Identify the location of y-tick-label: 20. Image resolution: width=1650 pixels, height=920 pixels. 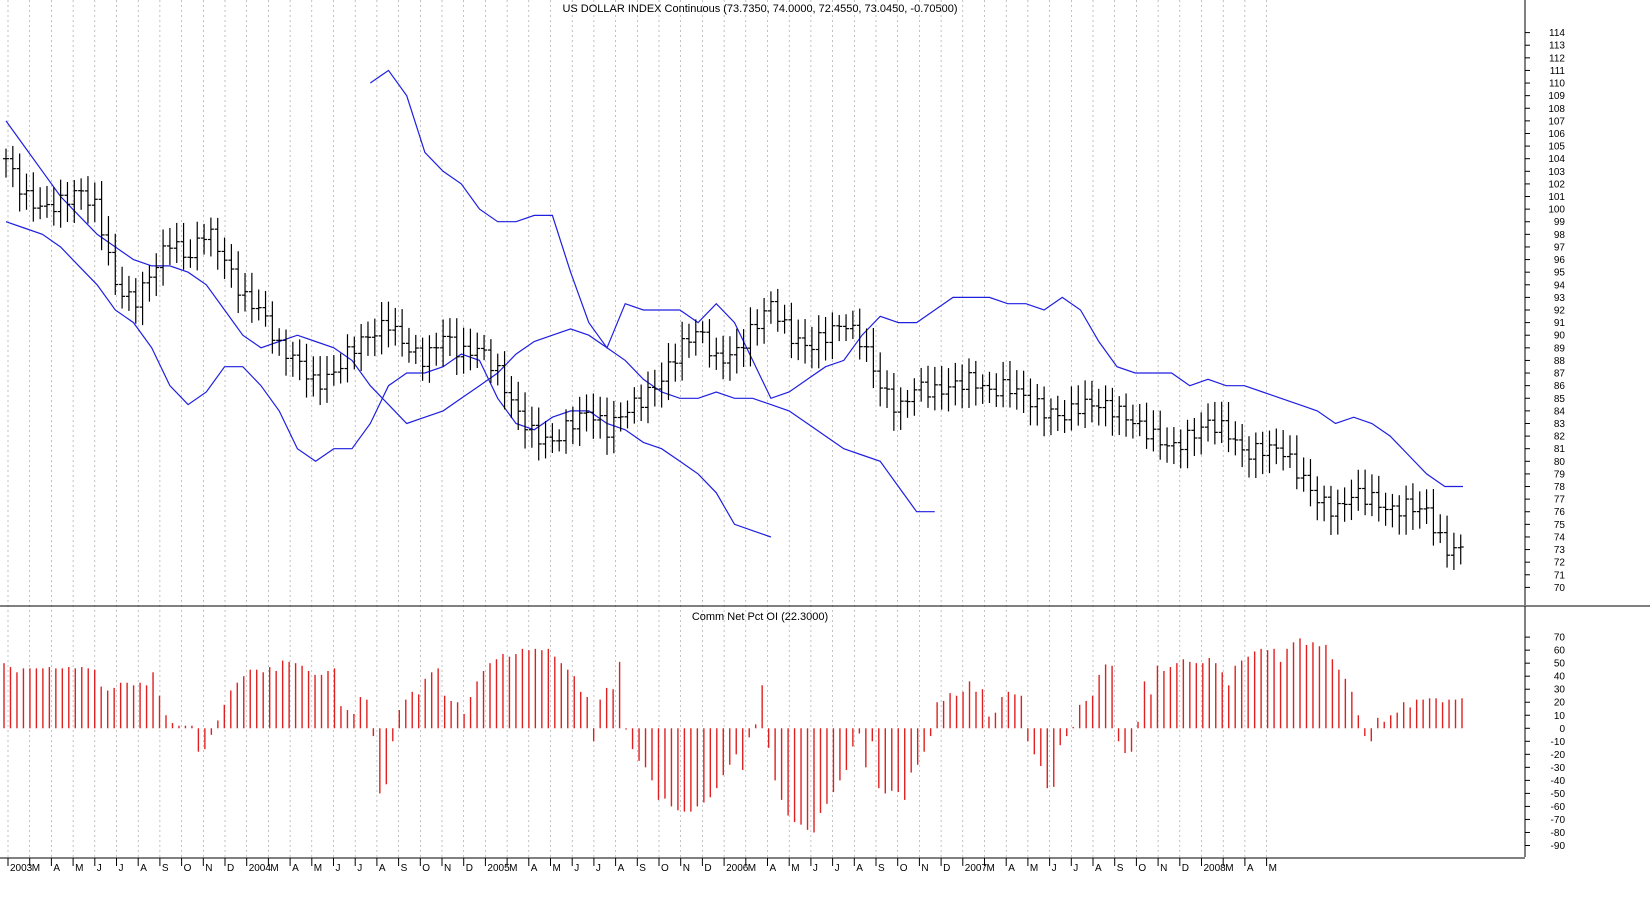
(1560, 703).